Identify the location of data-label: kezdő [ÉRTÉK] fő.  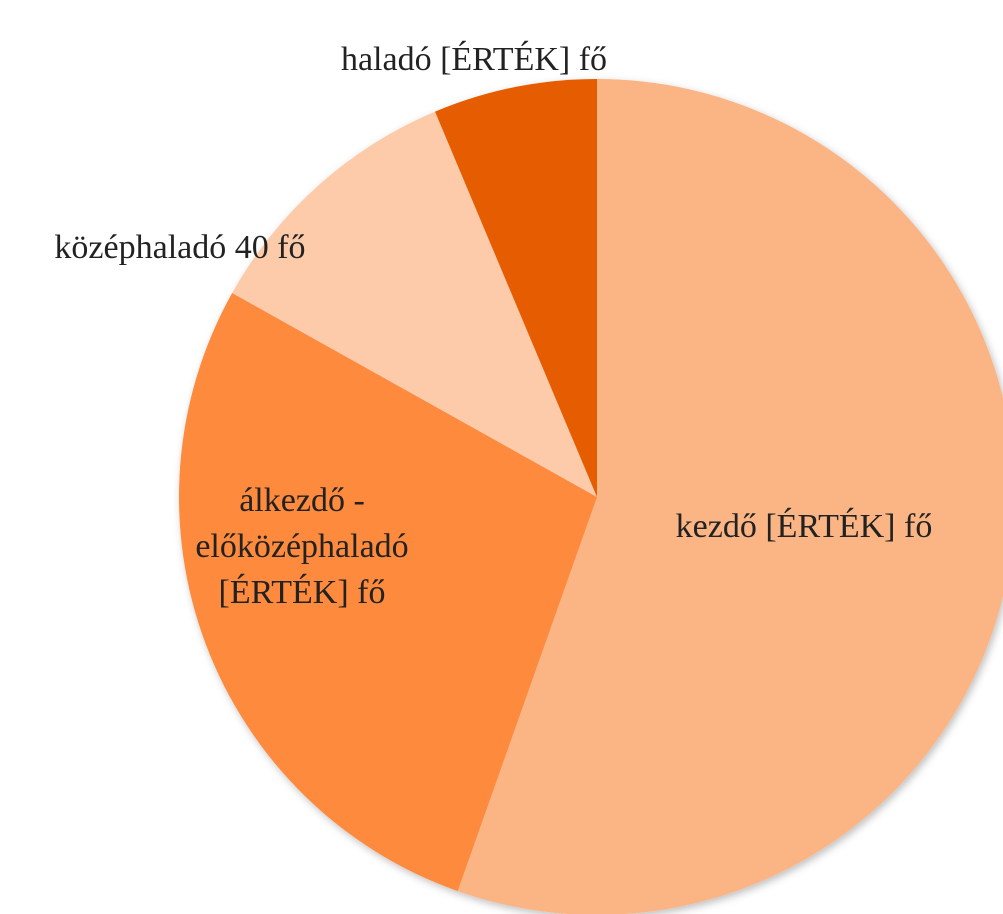
(804, 526).